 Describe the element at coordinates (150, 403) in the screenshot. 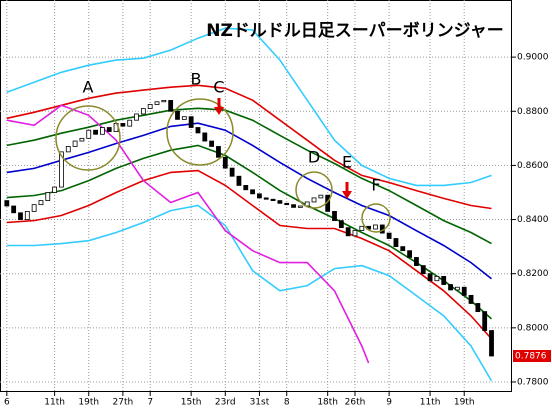

I see `x-tick-label: 7` at that location.